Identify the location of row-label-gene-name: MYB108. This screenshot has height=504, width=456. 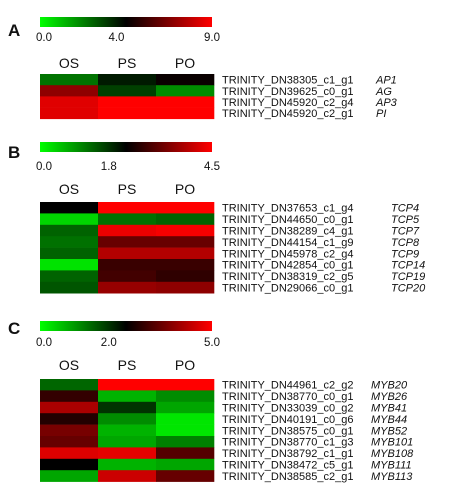
(392, 454).